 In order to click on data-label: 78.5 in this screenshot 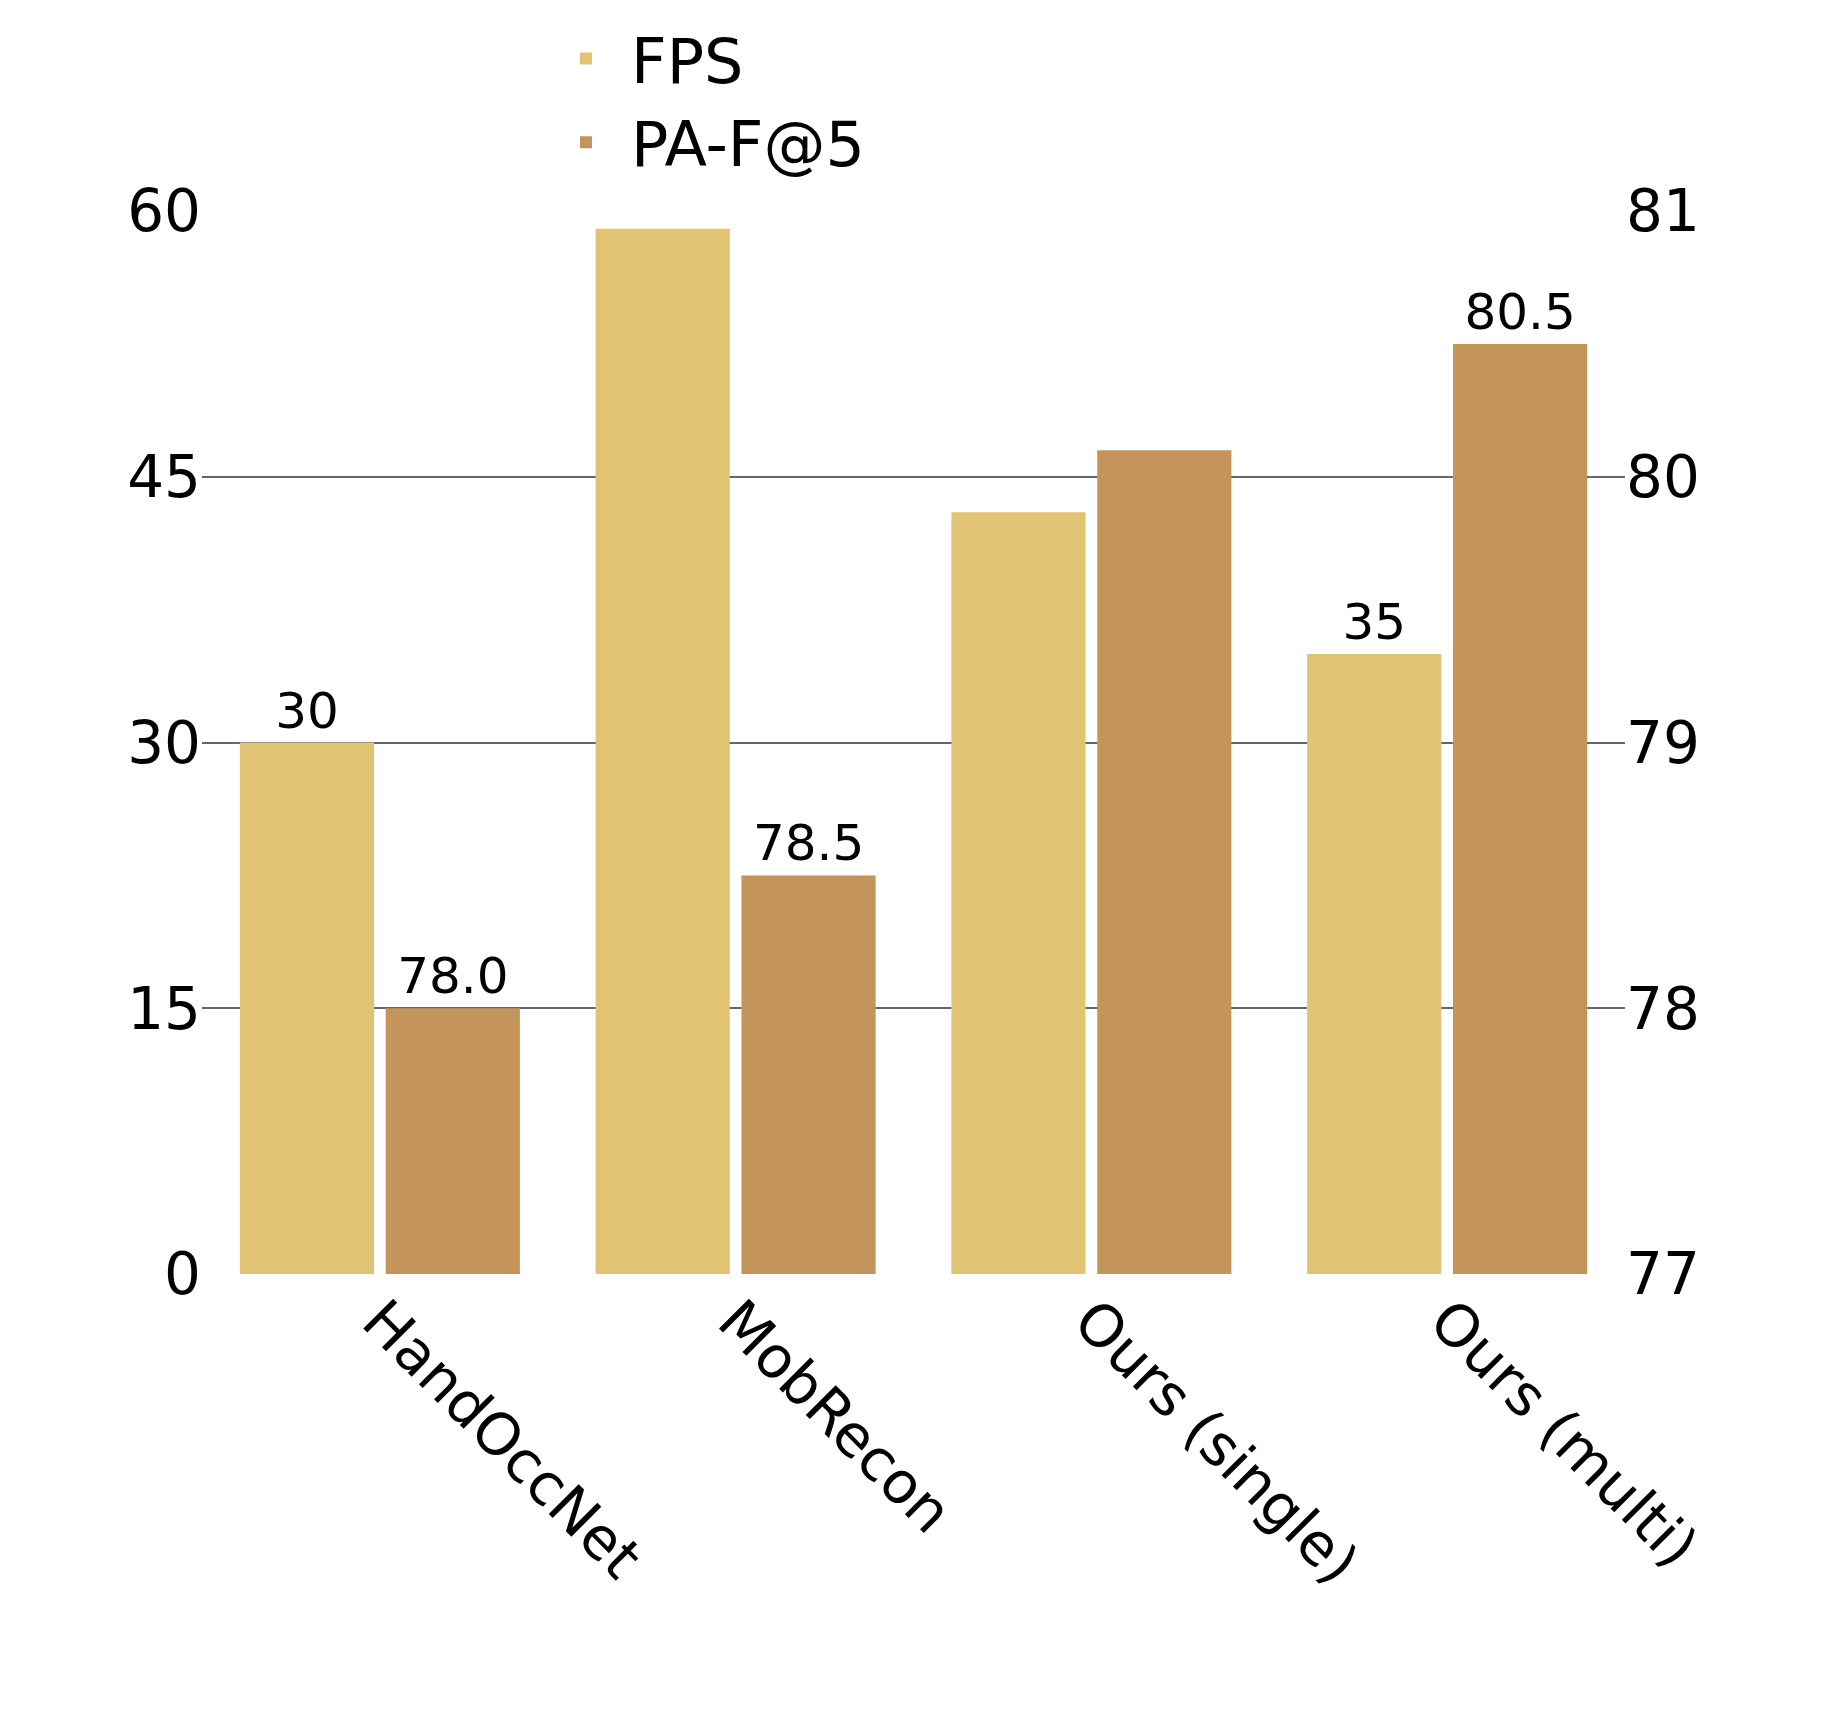, I will do `click(808, 843)`.